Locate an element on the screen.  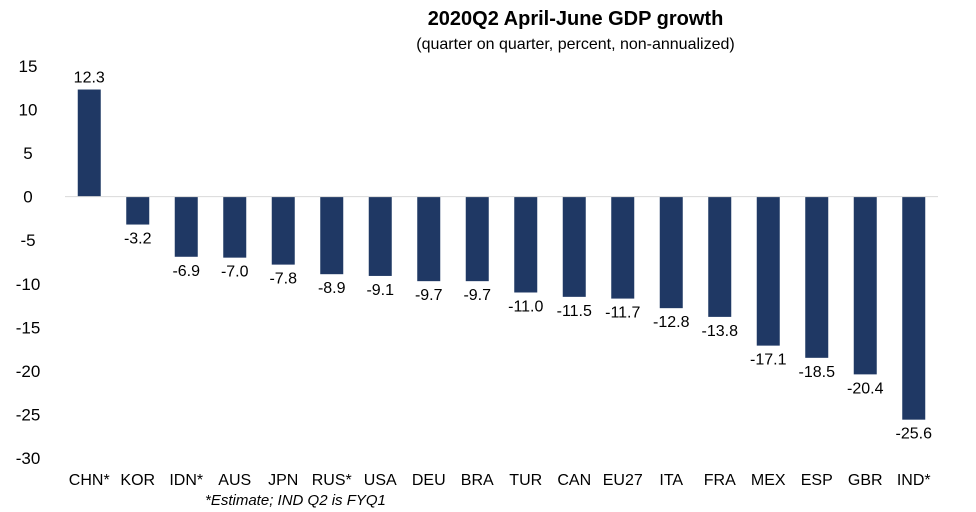
y-tick-label: -10 is located at coordinates (28, 284).